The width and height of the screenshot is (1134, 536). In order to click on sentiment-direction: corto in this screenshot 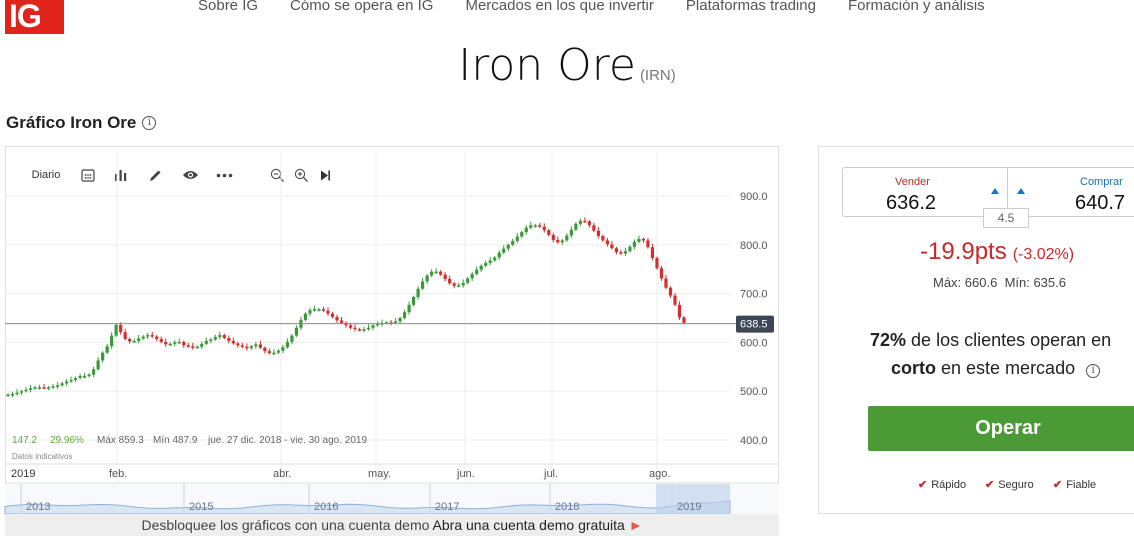, I will do `click(913, 368)`.